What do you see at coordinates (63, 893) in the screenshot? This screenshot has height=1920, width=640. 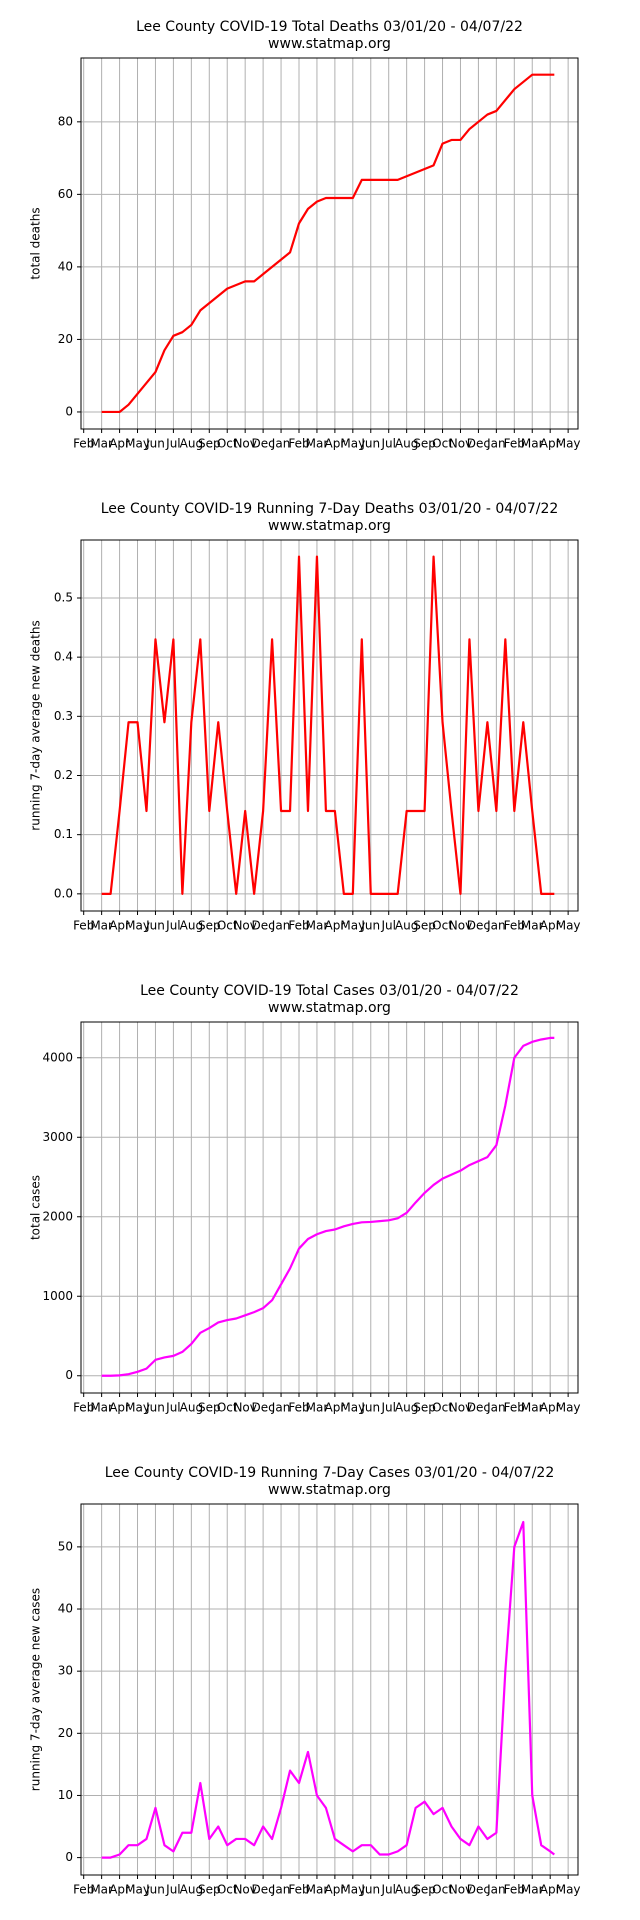 I see `y-tick-label: 0.0` at bounding box center [63, 893].